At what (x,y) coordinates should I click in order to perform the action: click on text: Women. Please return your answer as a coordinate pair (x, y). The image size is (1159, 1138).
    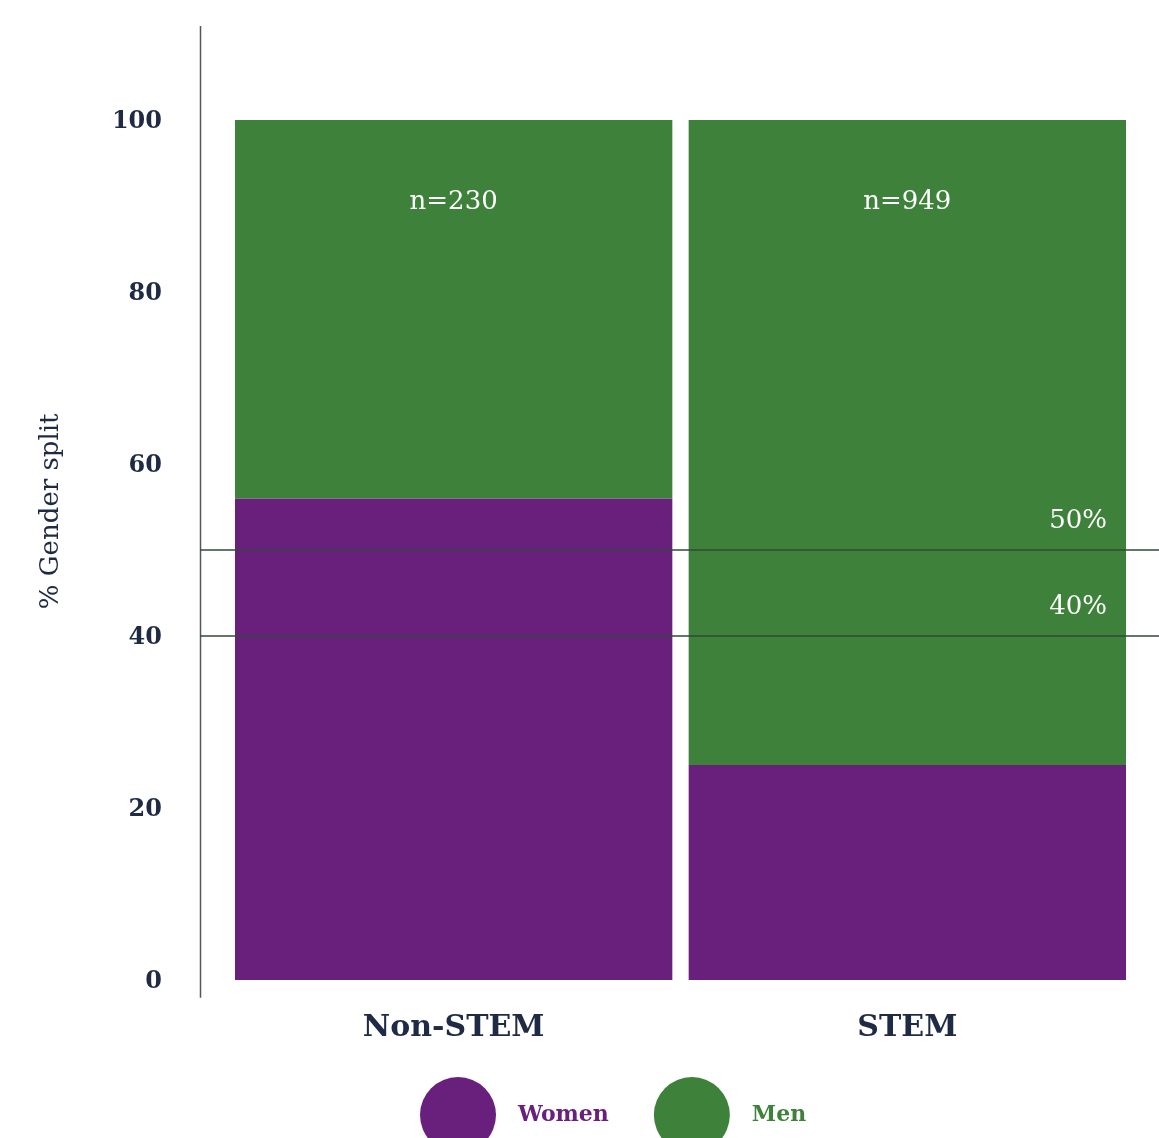
    Looking at the image, I should click on (563, 1113).